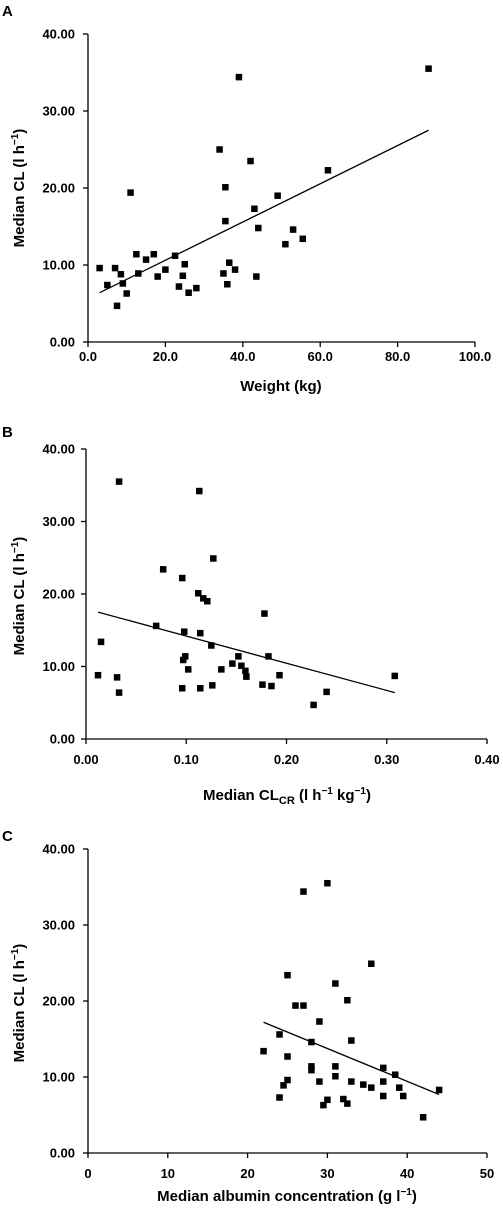 The image size is (503, 1208). I want to click on panel-a-y-title-sup: −1, so click(15, 139).